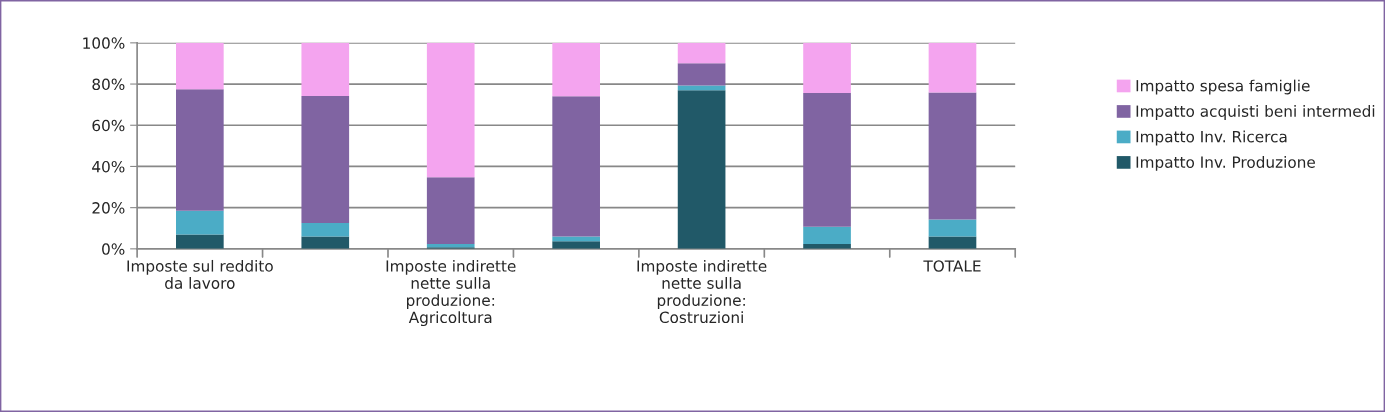 This screenshot has width=1385, height=412. I want to click on y-tick-label: 100%, so click(104, 43).